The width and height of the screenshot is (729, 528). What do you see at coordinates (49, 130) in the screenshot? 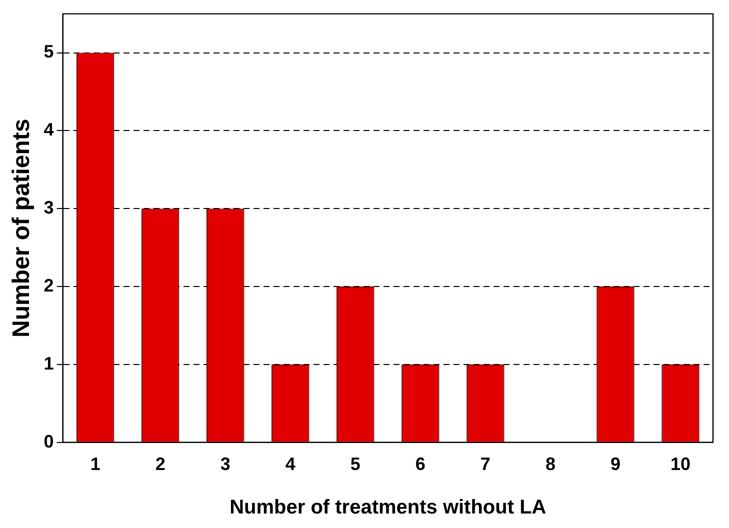
I see `y-tick-label: 4` at bounding box center [49, 130].